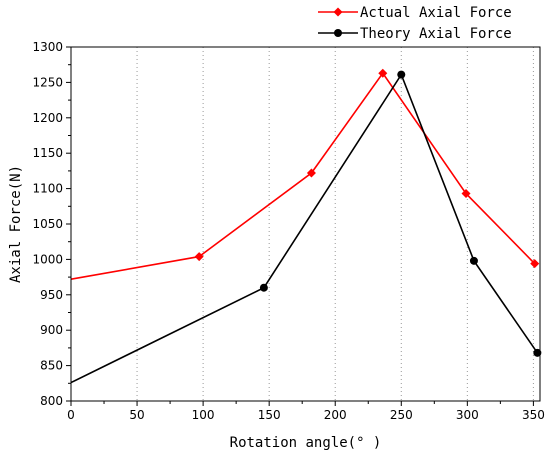  Describe the element at coordinates (47, 224) in the screenshot. I see `y-tick-label: 1050` at that location.